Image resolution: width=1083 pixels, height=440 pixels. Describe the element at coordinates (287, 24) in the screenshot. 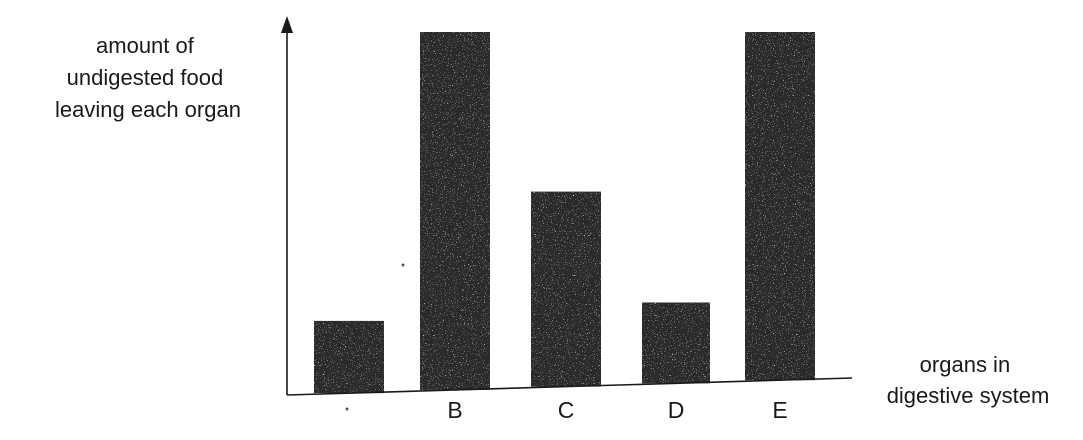

I see `y-axis-arrow-icon` at that location.